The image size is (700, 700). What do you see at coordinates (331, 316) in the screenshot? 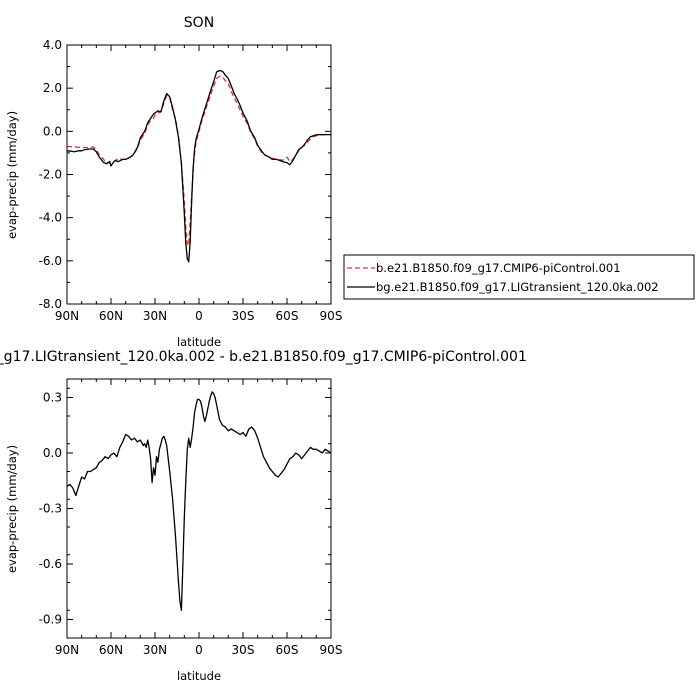
I see `top-x-tick-label: 90S` at bounding box center [331, 316].